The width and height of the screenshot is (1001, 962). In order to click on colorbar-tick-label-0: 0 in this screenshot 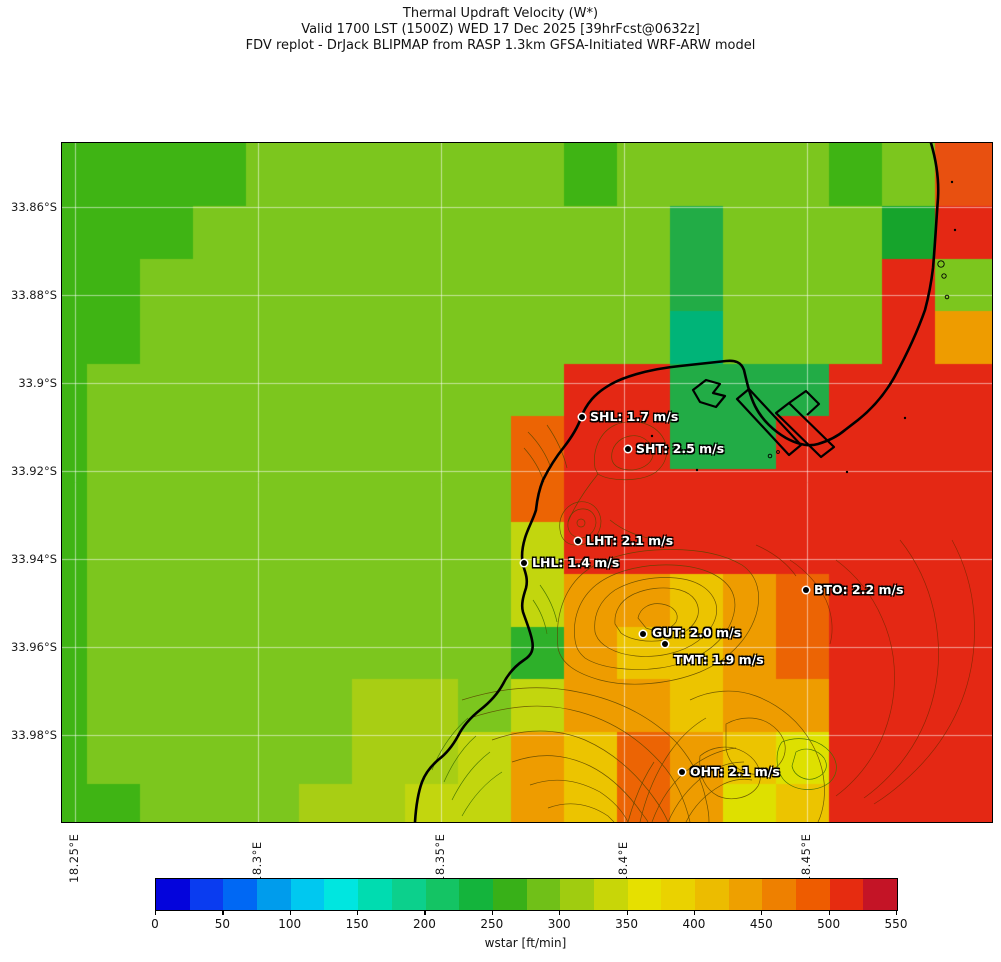, I will do `click(155, 924)`.